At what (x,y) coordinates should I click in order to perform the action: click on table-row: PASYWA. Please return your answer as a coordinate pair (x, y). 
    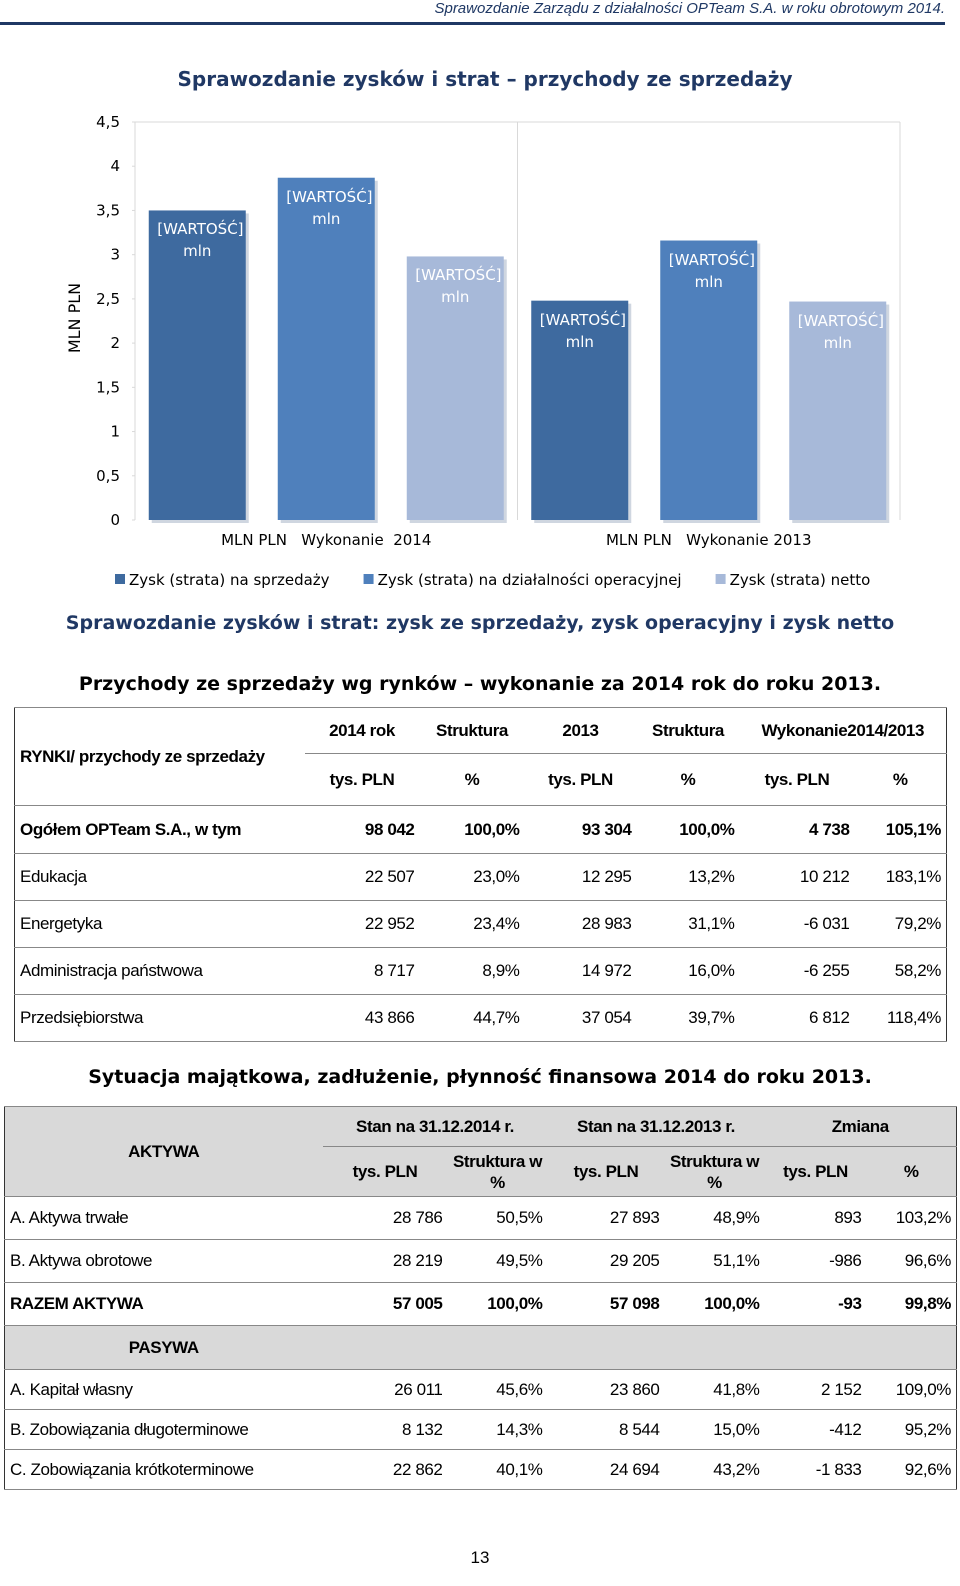
    Looking at the image, I should click on (480, 1347).